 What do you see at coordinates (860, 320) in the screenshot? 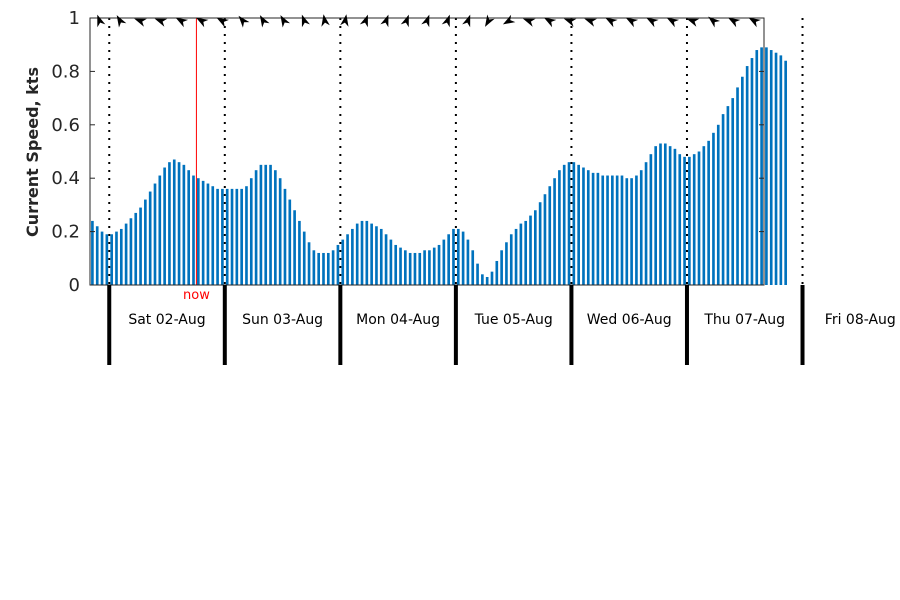
I see `day-label: Fri 08-Aug` at bounding box center [860, 320].